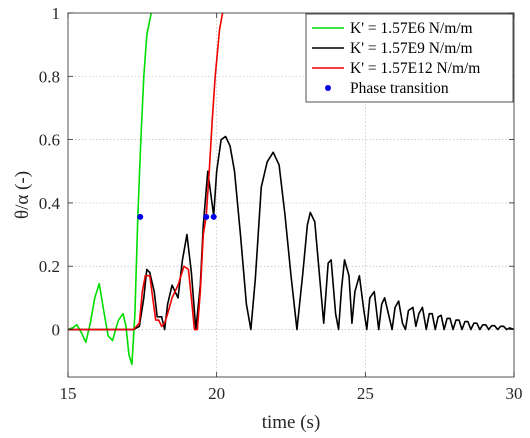 The width and height of the screenshot is (530, 438). Describe the element at coordinates (49, 76) in the screenshot. I see `y-tick-label: 0.8` at that location.